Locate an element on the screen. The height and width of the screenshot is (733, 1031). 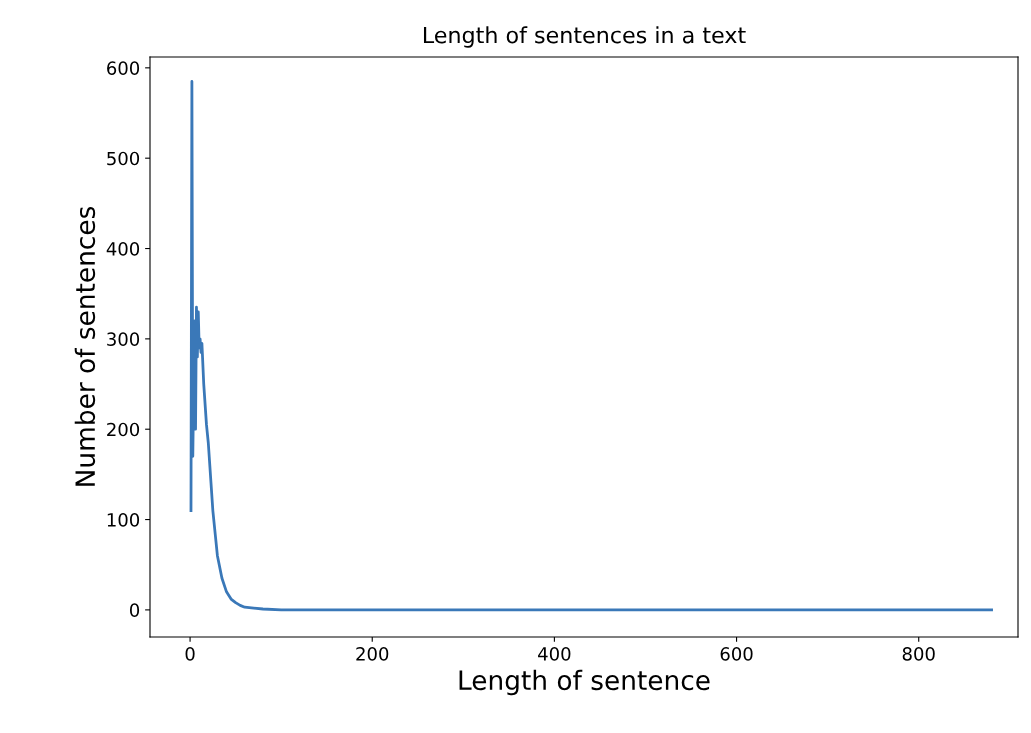
x-tick-label: 600 is located at coordinates (736, 654).